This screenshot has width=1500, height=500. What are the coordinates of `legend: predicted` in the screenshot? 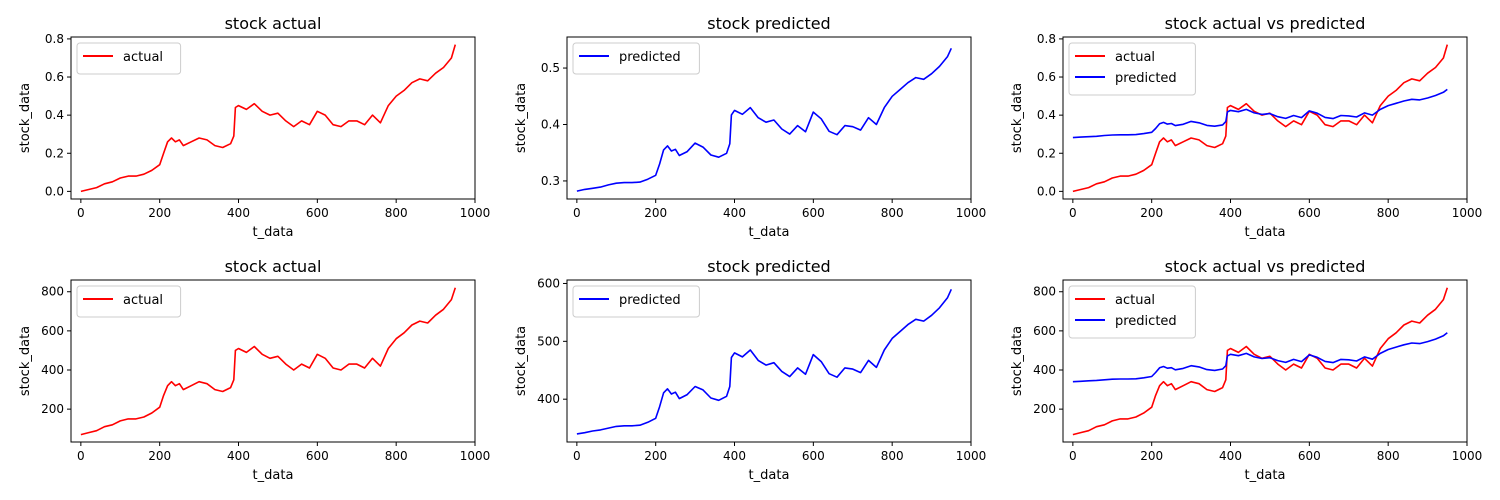 It's located at (636, 301).